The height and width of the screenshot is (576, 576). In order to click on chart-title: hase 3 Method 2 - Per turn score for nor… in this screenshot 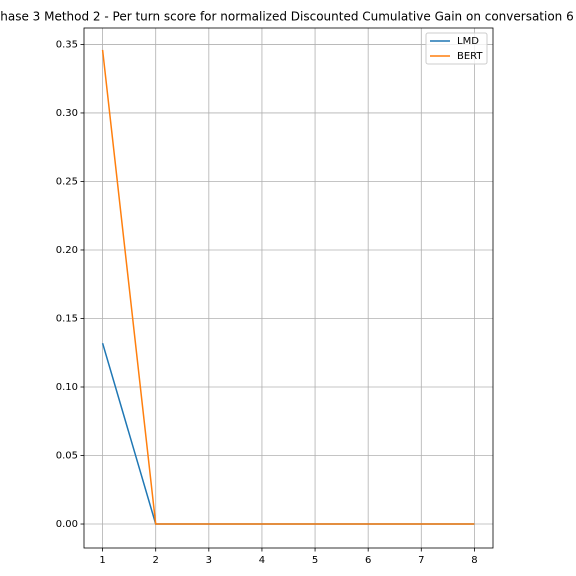, I will do `click(287, 17)`.